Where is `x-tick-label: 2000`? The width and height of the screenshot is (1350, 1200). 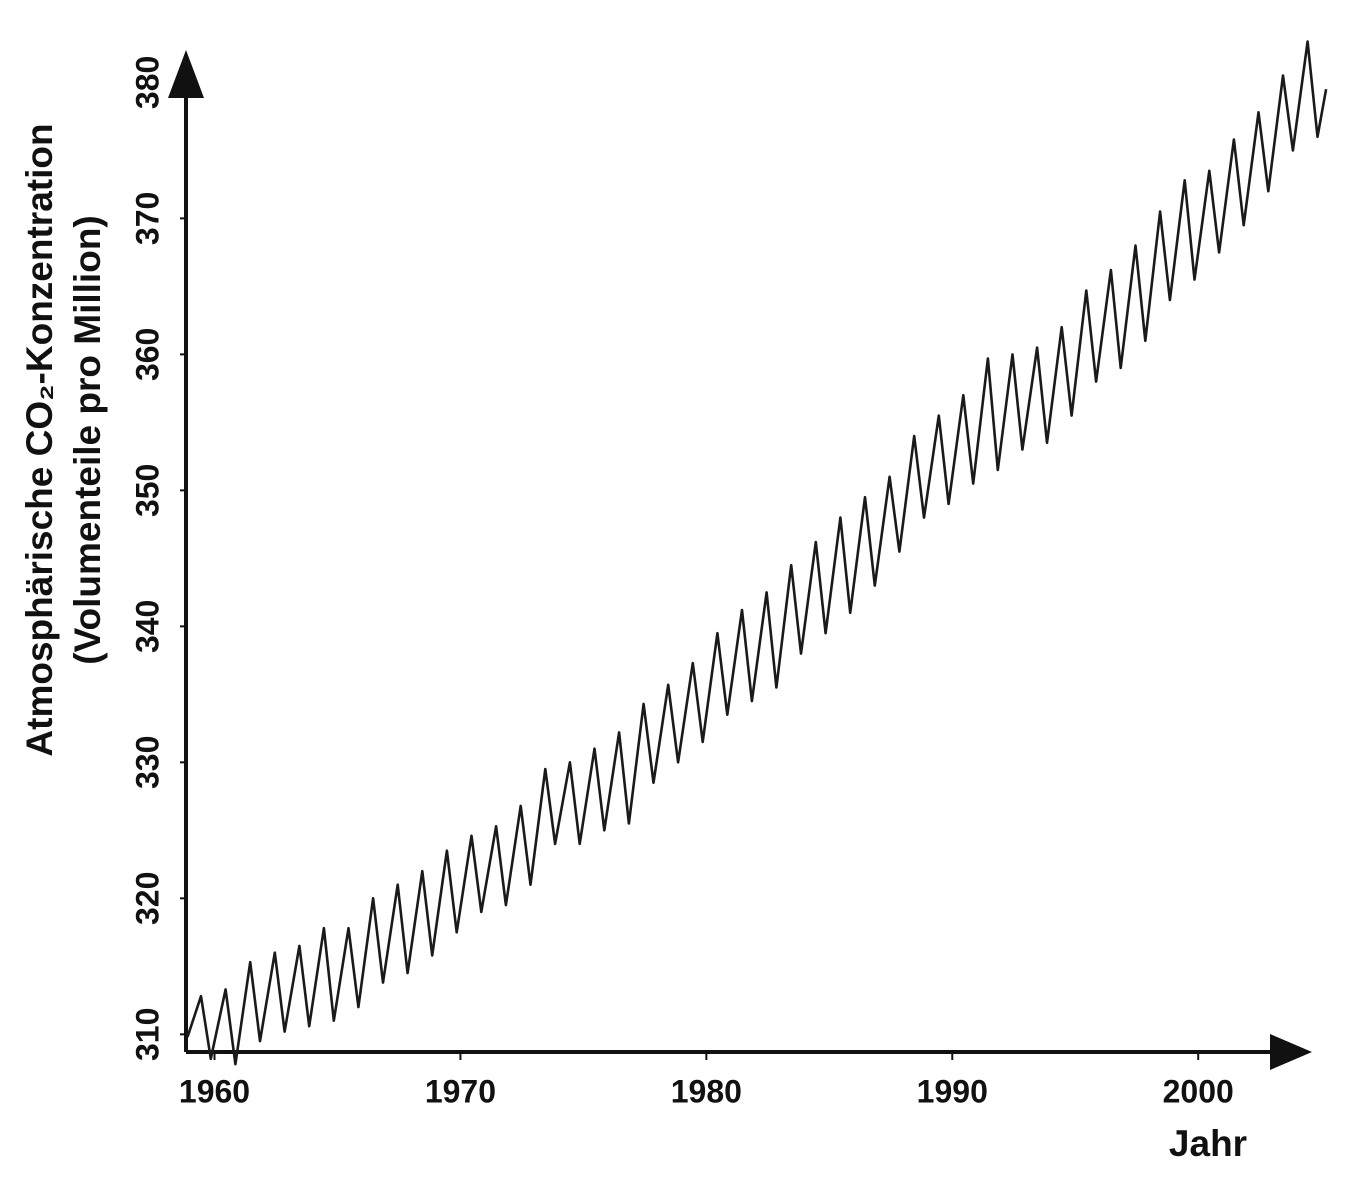
x-tick-label: 2000 is located at coordinates (1198, 1091).